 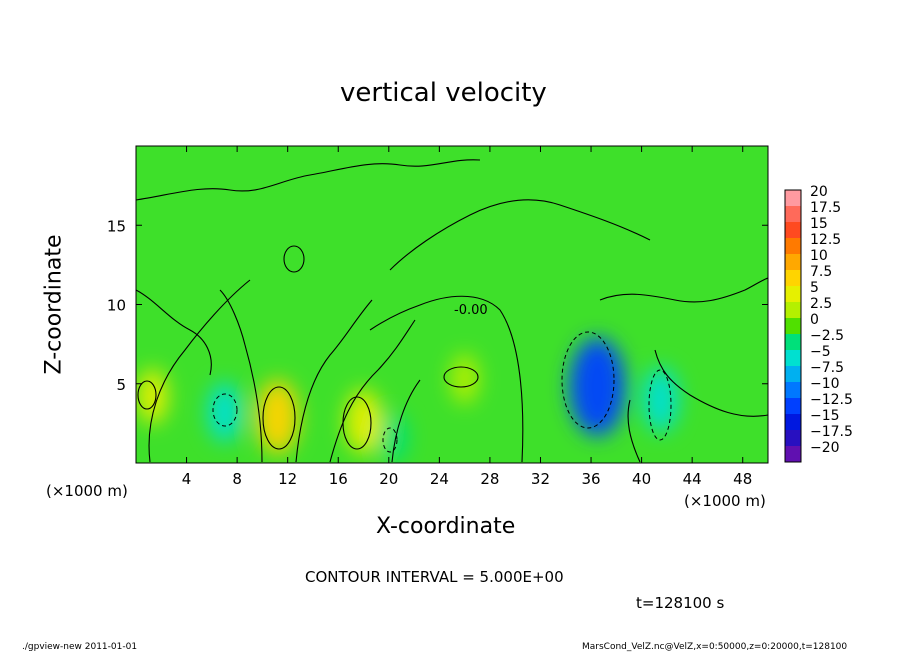 What do you see at coordinates (590, 479) in the screenshot?
I see `x-tick-label: 36` at bounding box center [590, 479].